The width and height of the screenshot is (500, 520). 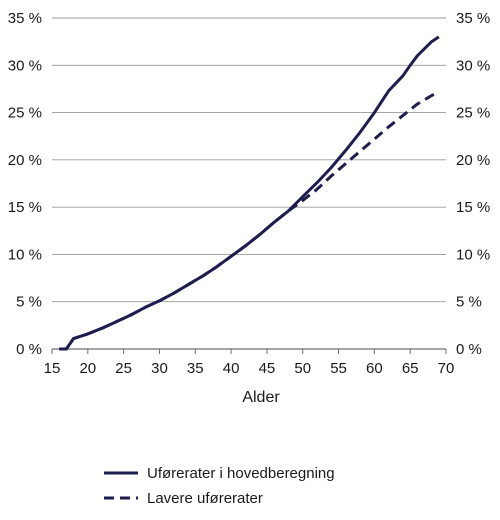 I want to click on x-tick-label: 25, so click(x=123, y=368).